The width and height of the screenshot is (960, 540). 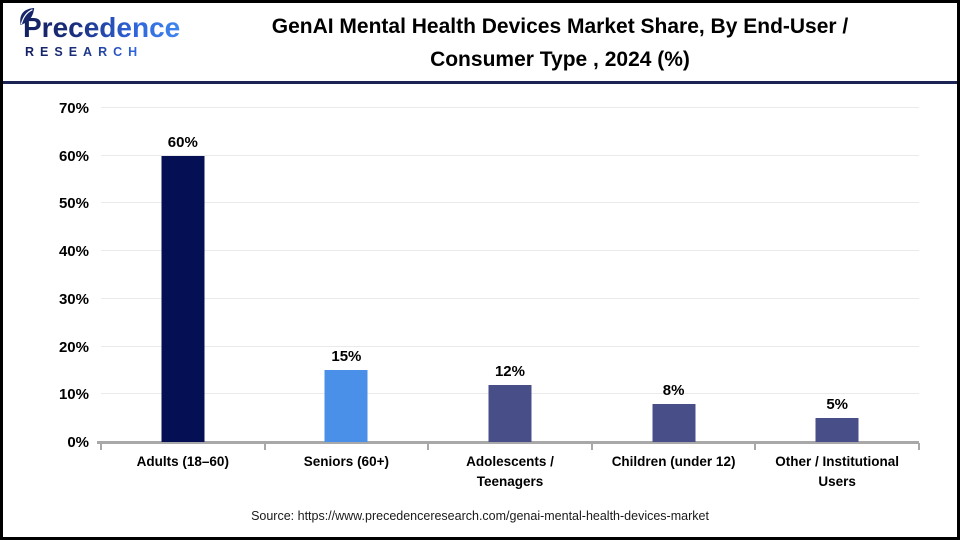 I want to click on logo-brand-text: Precedence, so click(x=99, y=28).